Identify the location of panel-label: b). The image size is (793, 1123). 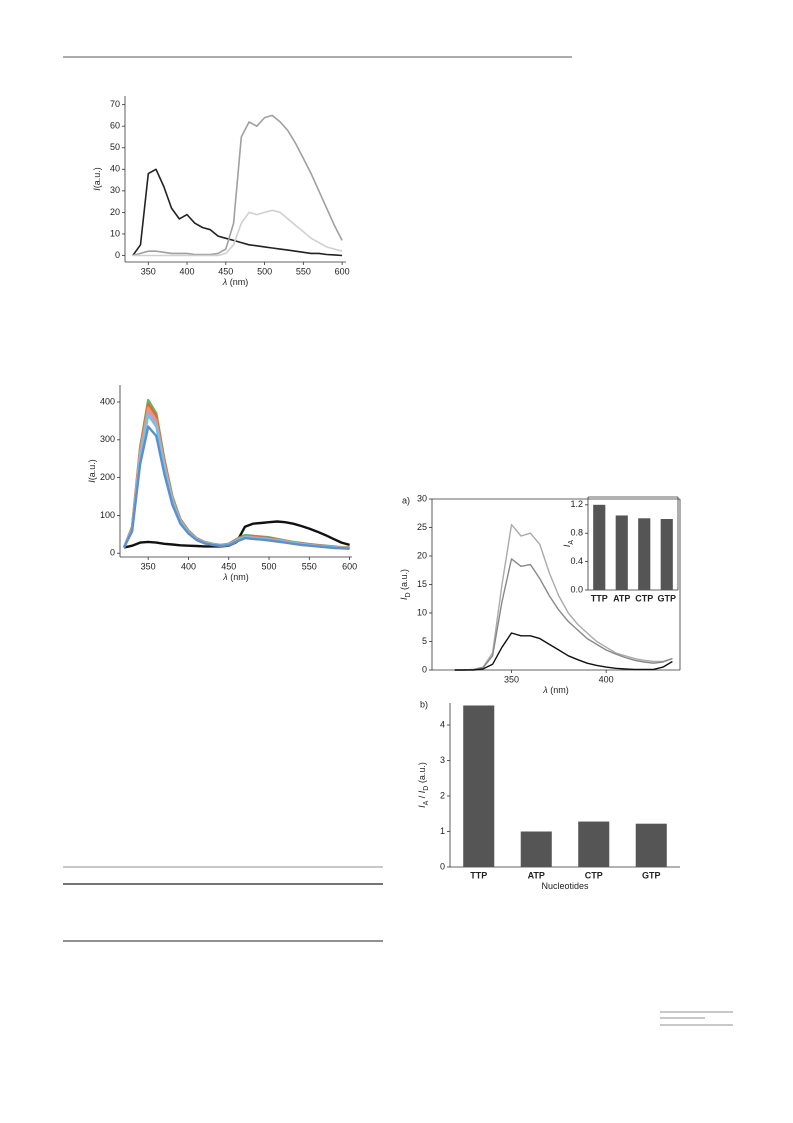
(424, 704).